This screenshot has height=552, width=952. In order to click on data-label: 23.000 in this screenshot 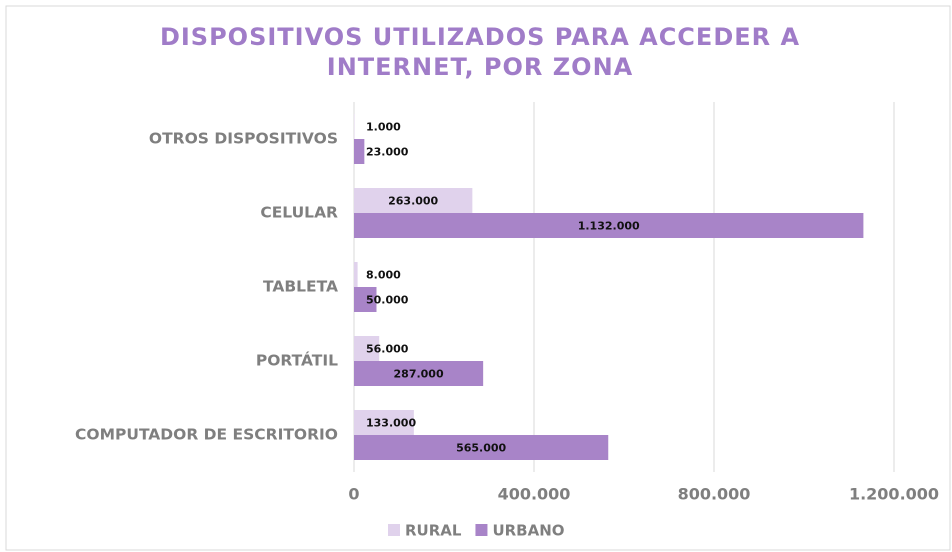, I will do `click(387, 152)`.